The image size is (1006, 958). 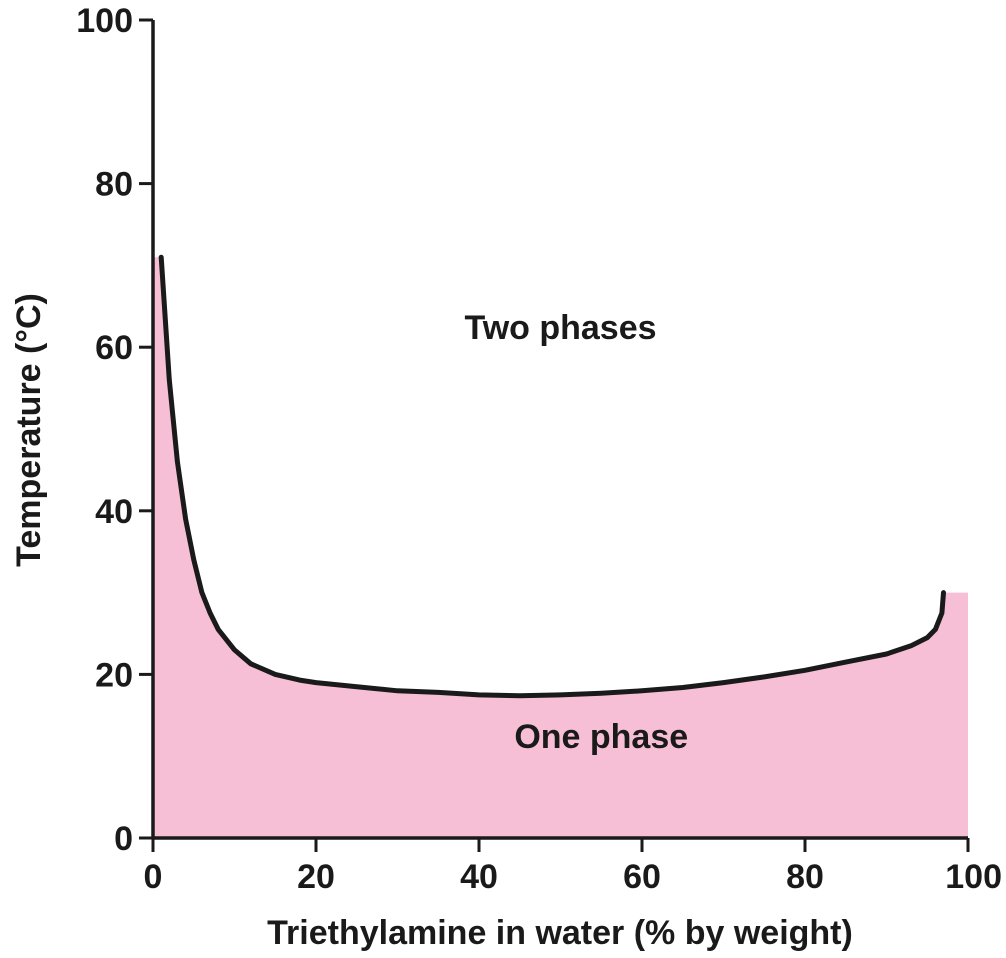 I want to click on y-tick-label: 0, so click(x=123, y=839).